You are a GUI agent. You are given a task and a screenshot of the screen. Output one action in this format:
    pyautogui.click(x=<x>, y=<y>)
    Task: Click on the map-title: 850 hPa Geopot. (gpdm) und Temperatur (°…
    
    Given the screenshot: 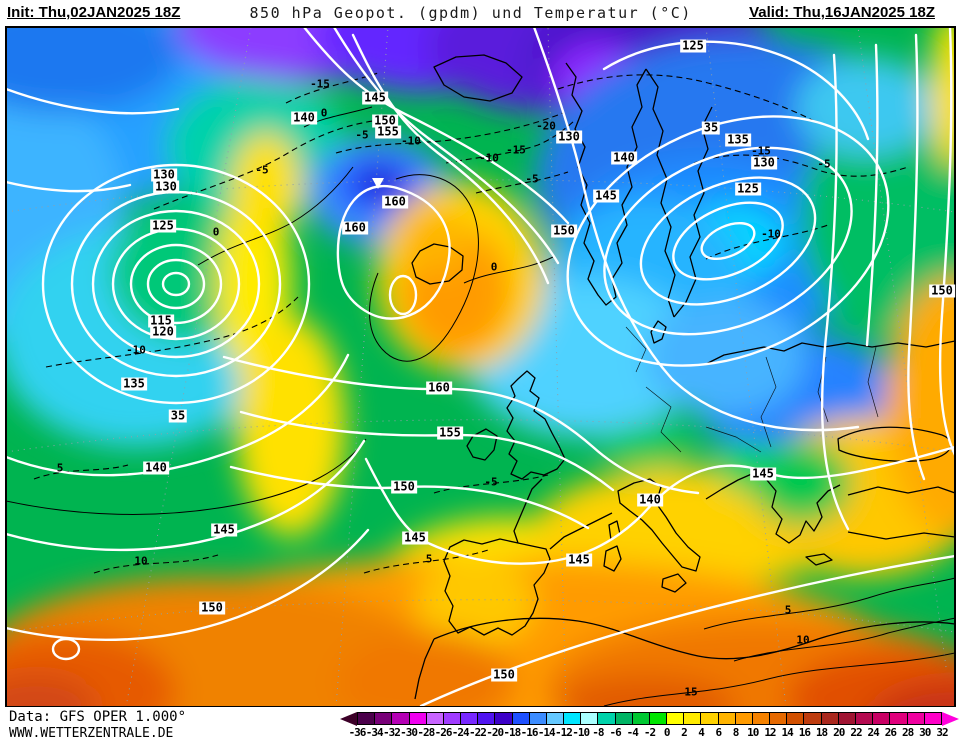 What is the action you would take?
    pyautogui.click(x=470, y=13)
    